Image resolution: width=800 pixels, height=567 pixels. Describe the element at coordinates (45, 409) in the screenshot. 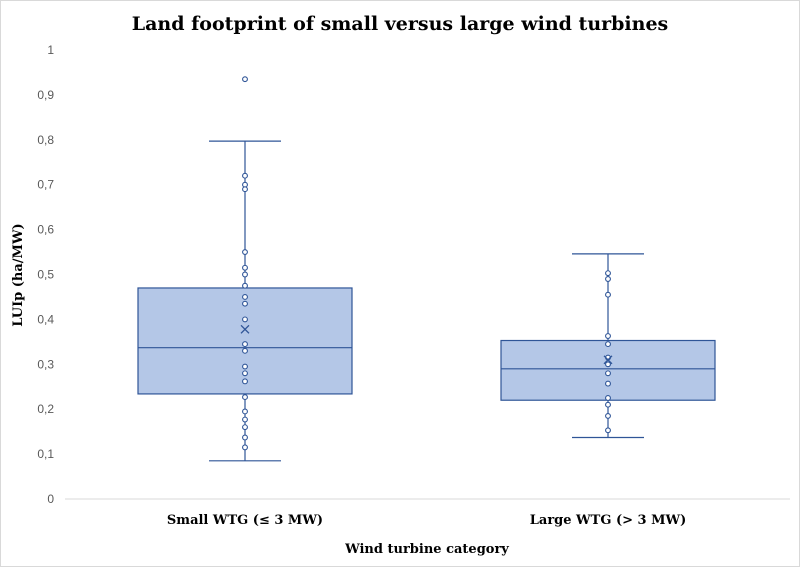

I see `y-tick-label: 0,2` at that location.